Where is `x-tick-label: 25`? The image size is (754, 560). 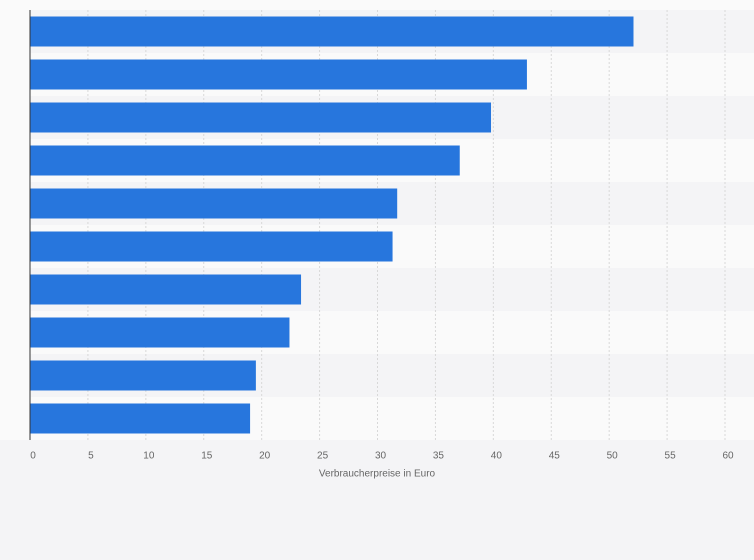 x-tick-label: 25 is located at coordinates (323, 456).